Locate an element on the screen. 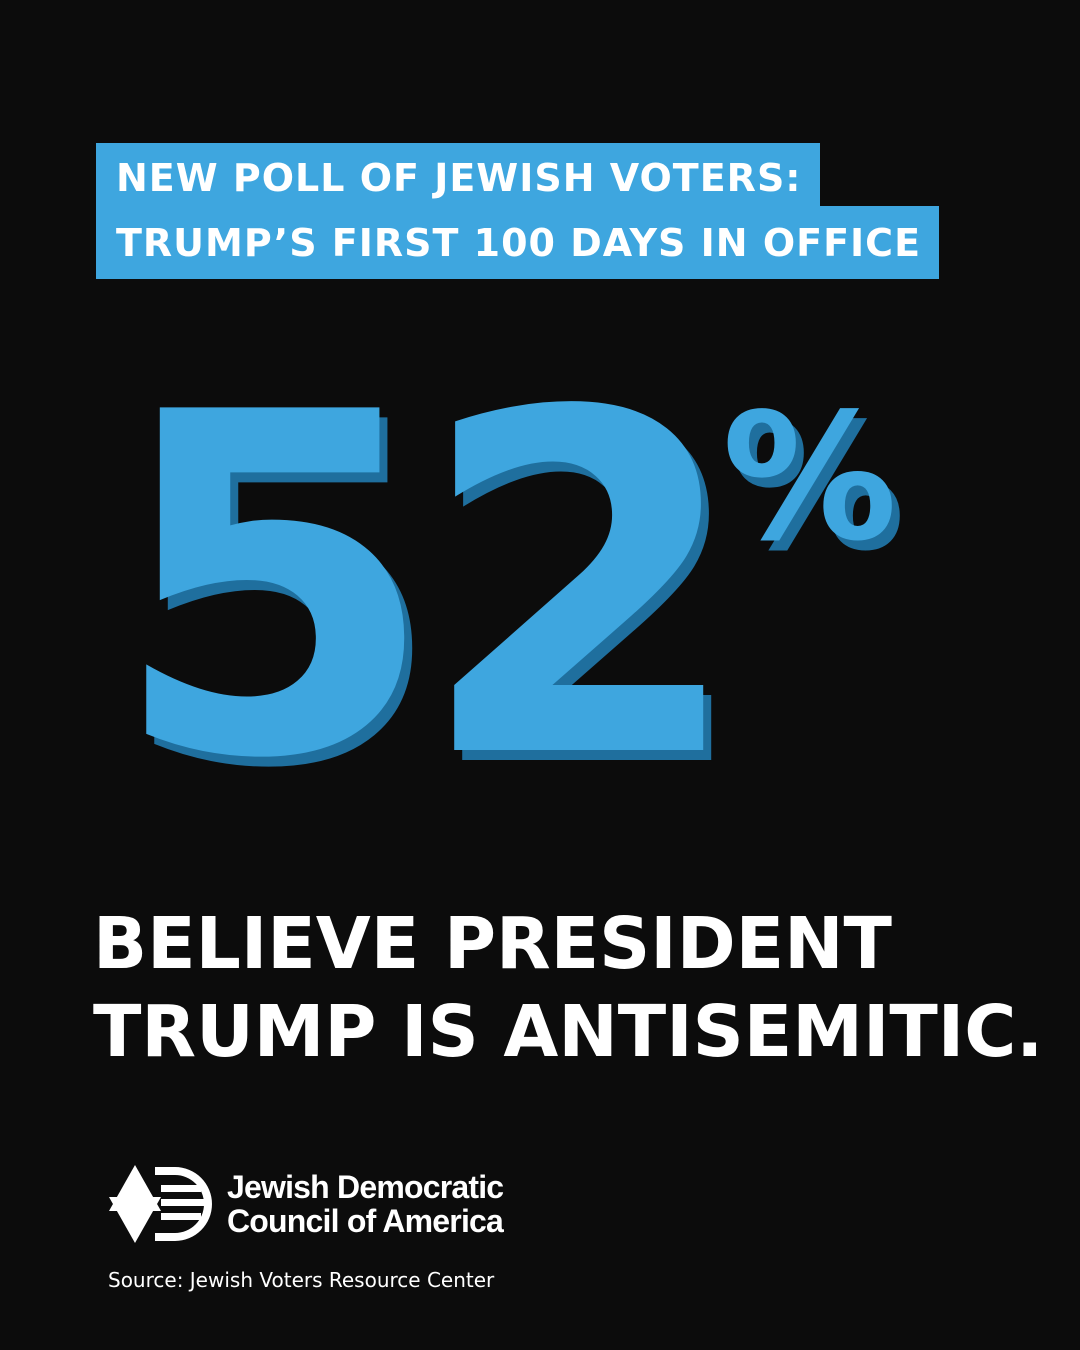  organization-name: Jewish Democratic Council of America is located at coordinates (365, 1204).